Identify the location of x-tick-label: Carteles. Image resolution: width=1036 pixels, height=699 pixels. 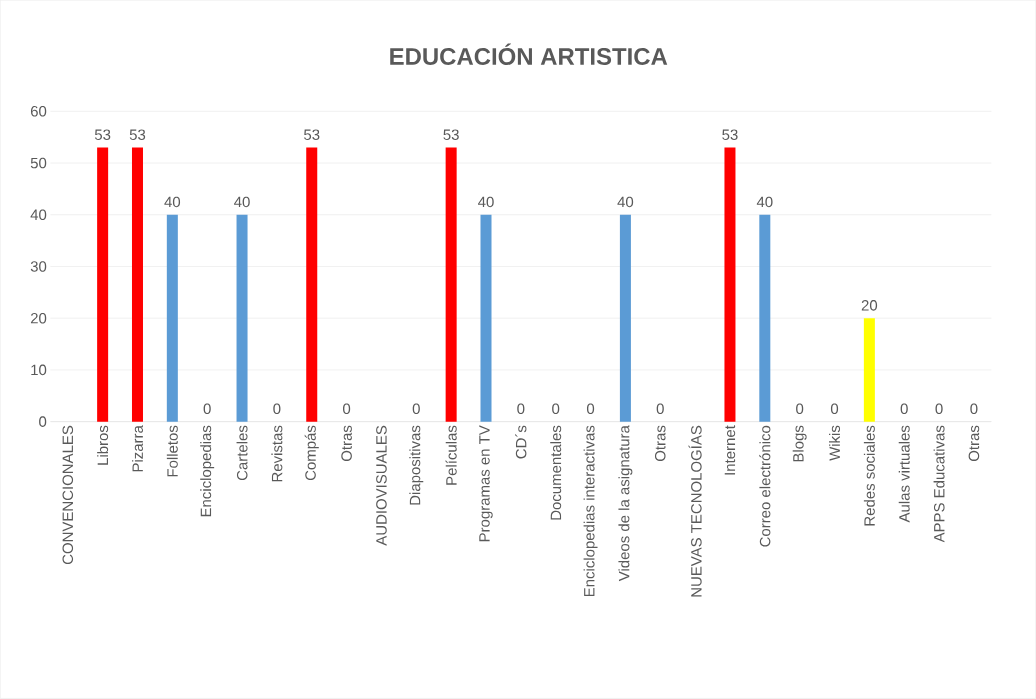
(242, 453).